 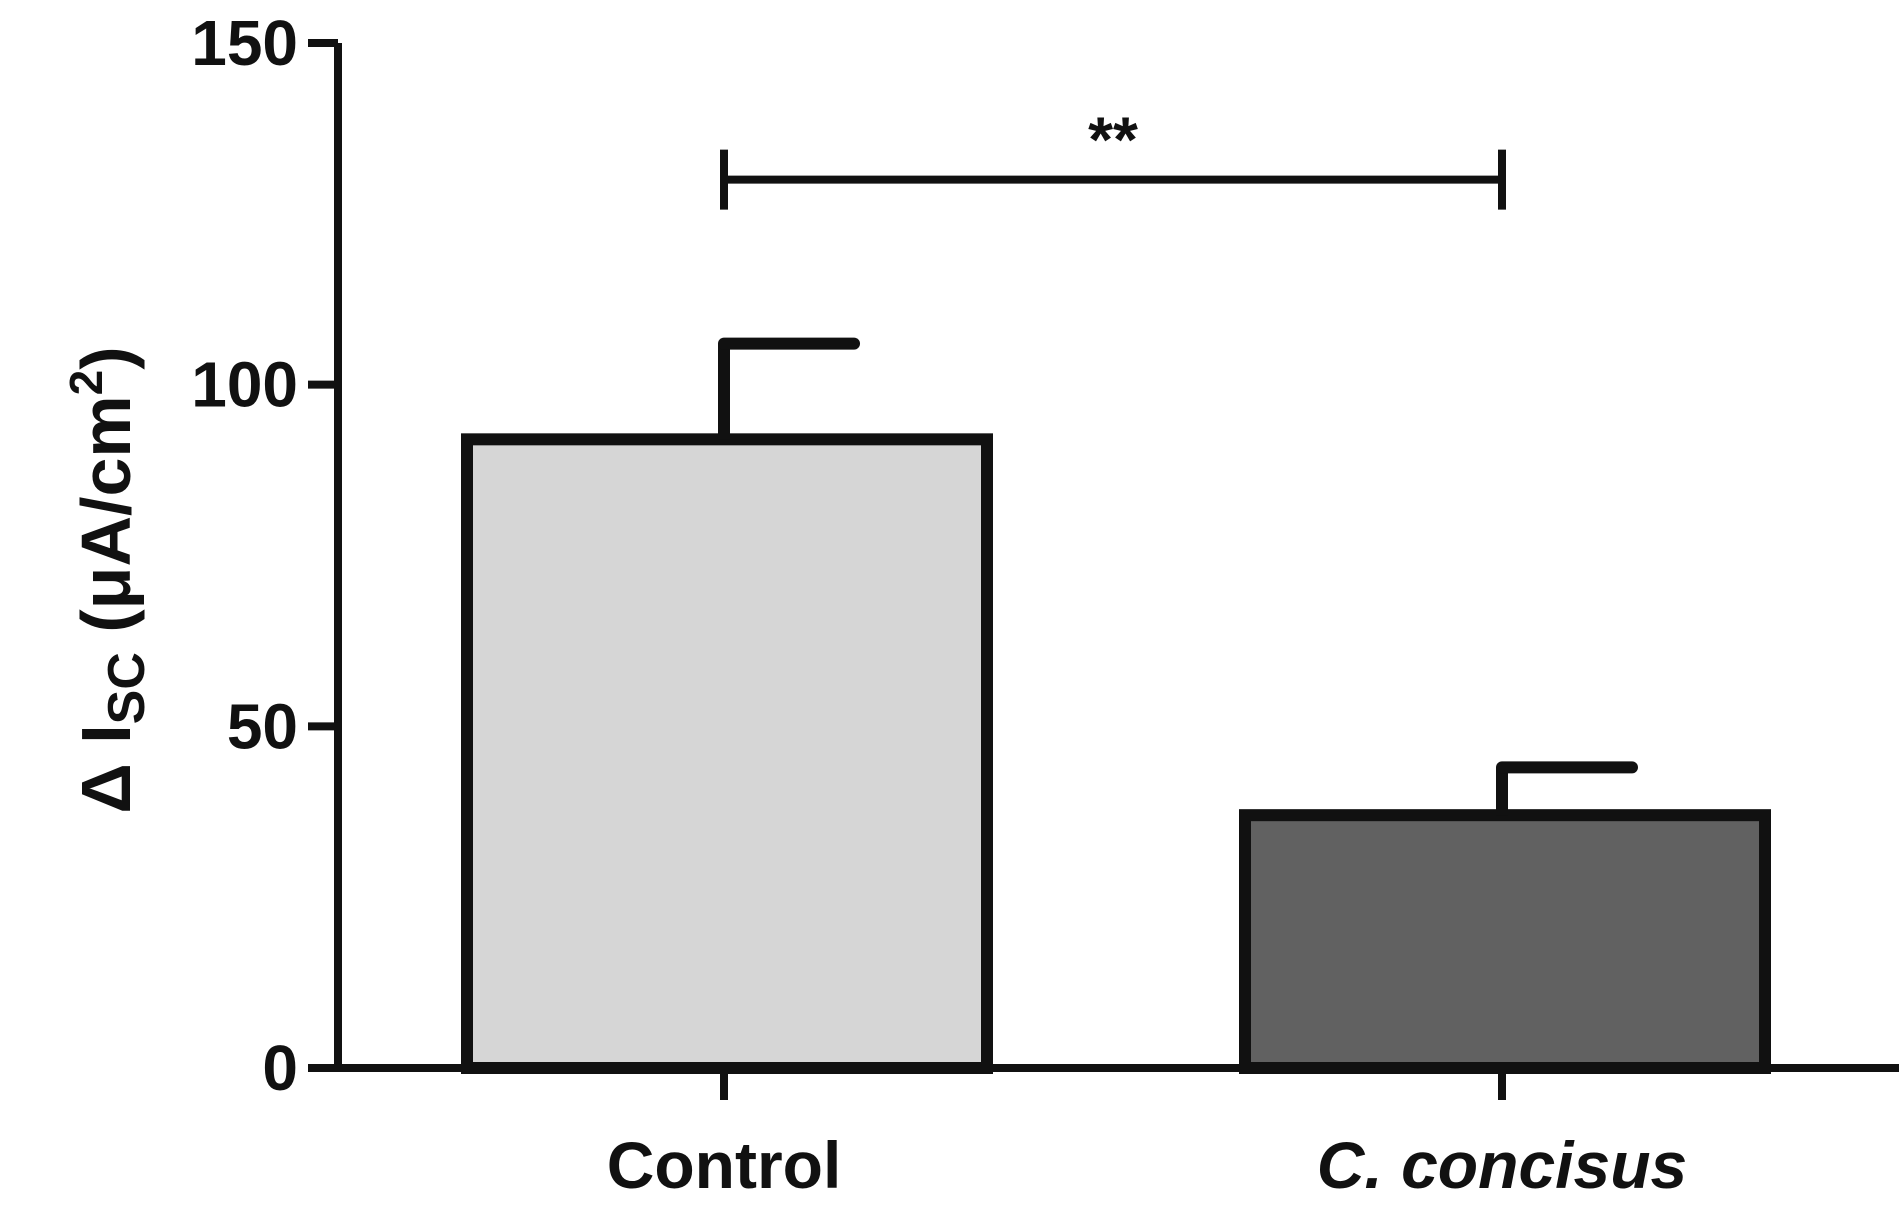 What do you see at coordinates (1113, 140) in the screenshot?
I see `significance-label: **` at bounding box center [1113, 140].